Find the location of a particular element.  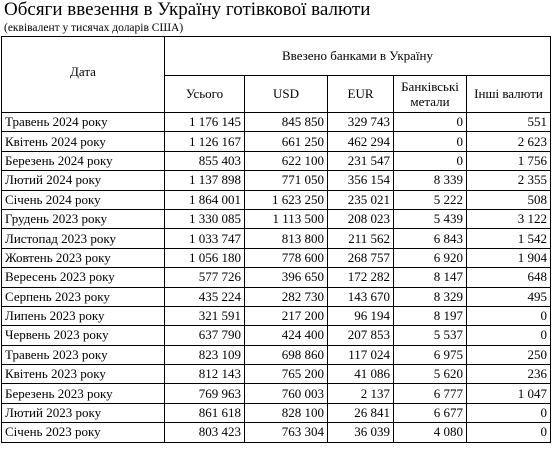

cell-total: 812 143 is located at coordinates (204, 374).